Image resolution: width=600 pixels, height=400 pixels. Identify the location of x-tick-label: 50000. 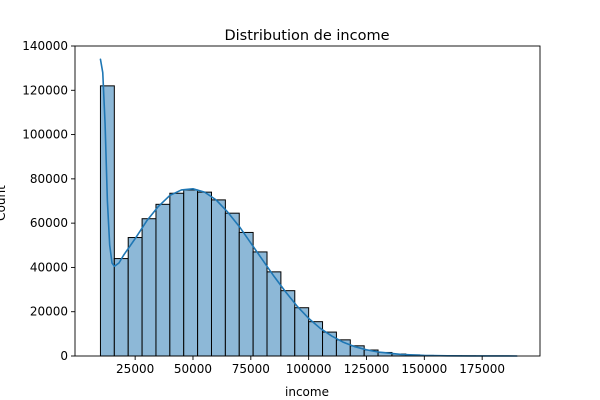
(193, 369).